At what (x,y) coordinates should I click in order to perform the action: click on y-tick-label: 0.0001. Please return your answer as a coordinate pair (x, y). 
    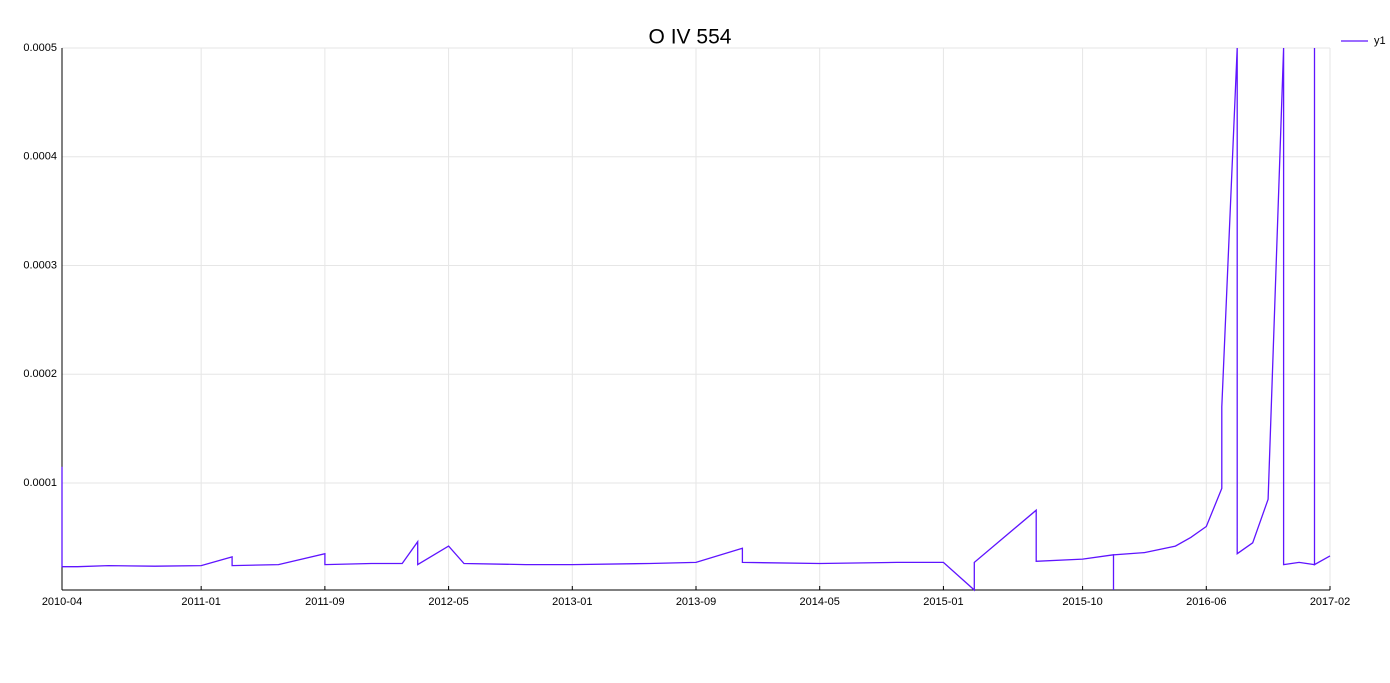
    Looking at the image, I should click on (40, 483).